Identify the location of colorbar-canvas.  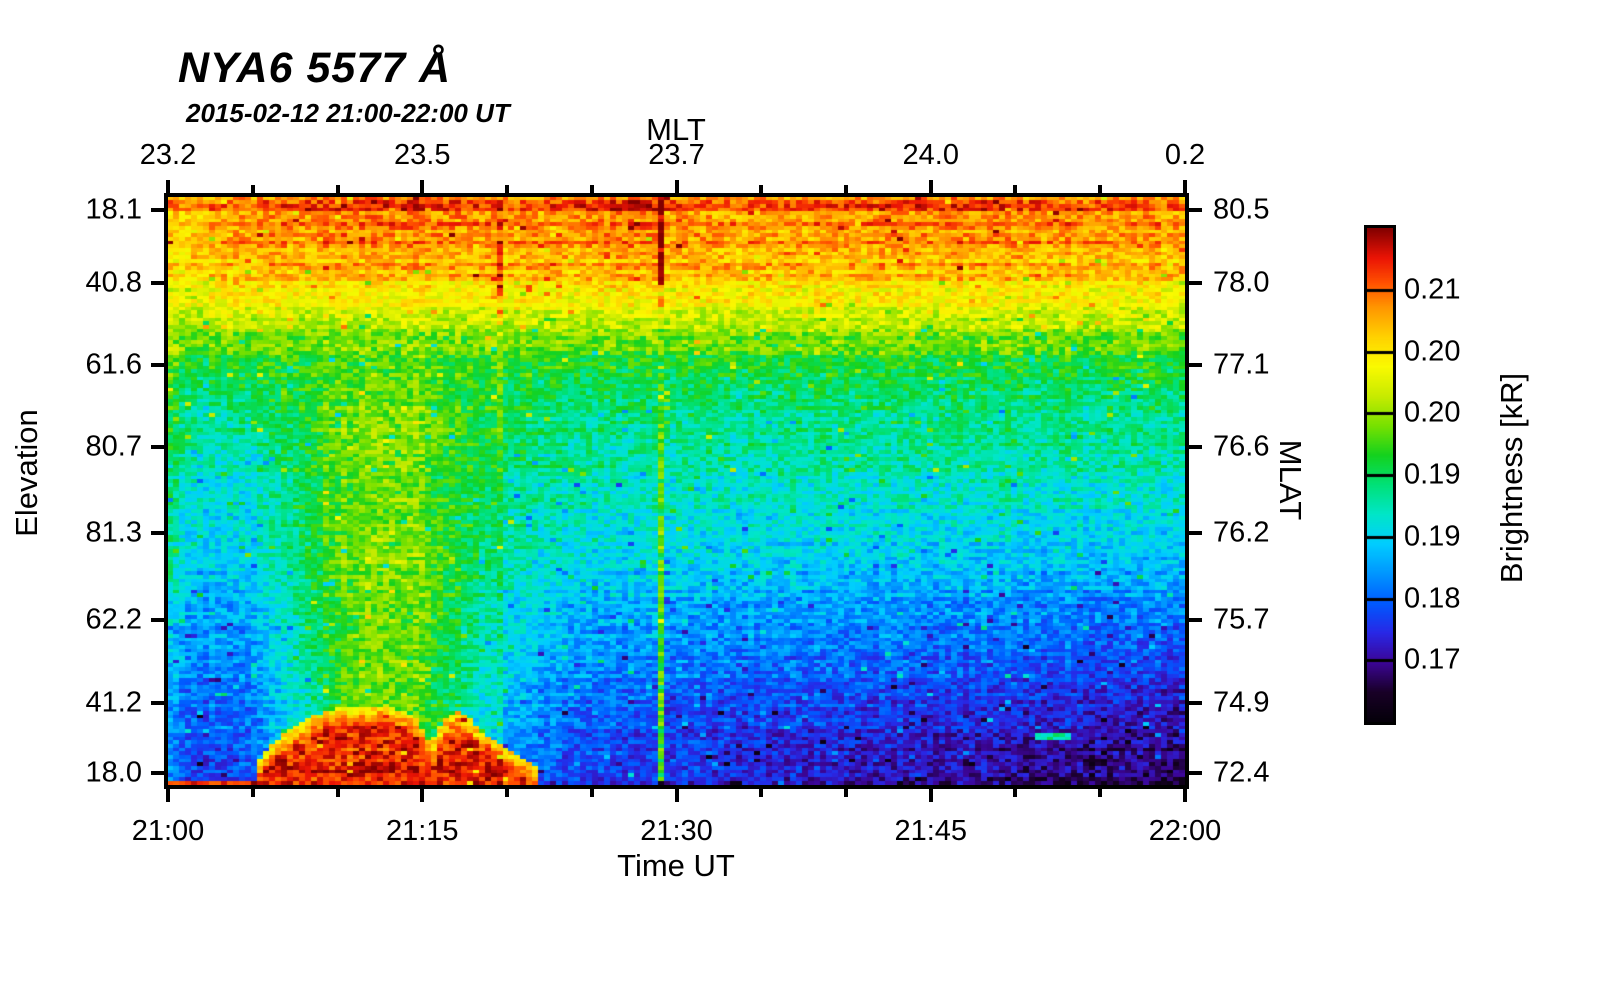
(1380, 475).